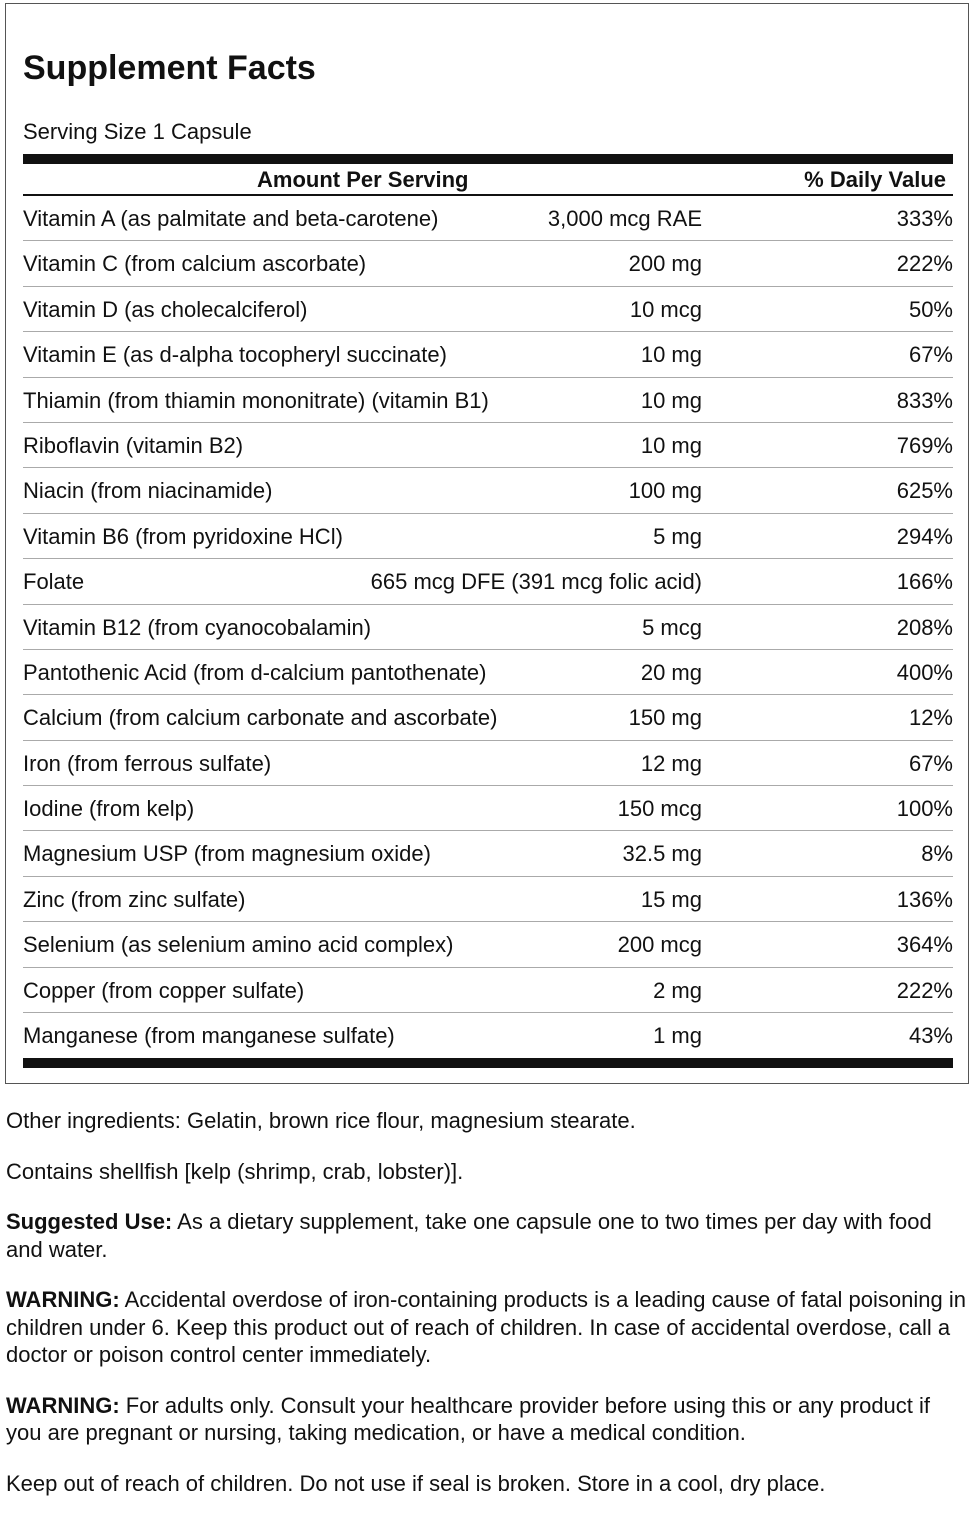  Describe the element at coordinates (662, 854) in the screenshot. I see `amount: 32.5 mg` at that location.